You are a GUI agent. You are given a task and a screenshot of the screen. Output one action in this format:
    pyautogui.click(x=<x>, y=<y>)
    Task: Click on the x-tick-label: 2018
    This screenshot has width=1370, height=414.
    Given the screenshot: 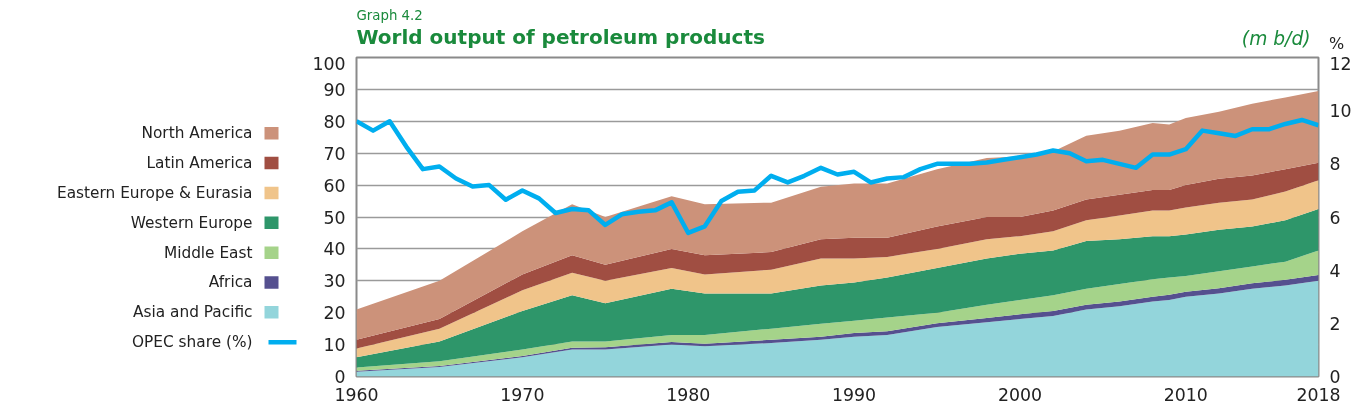 What is the action you would take?
    pyautogui.click(x=1318, y=394)
    